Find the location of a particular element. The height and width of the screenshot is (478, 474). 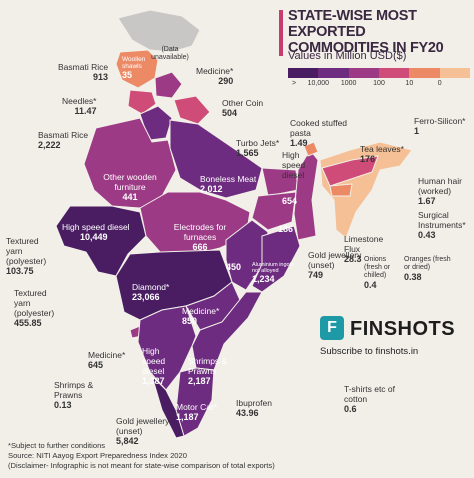

color-legend: >10,000 1000 100 10 0 is located at coordinates (379, 80).